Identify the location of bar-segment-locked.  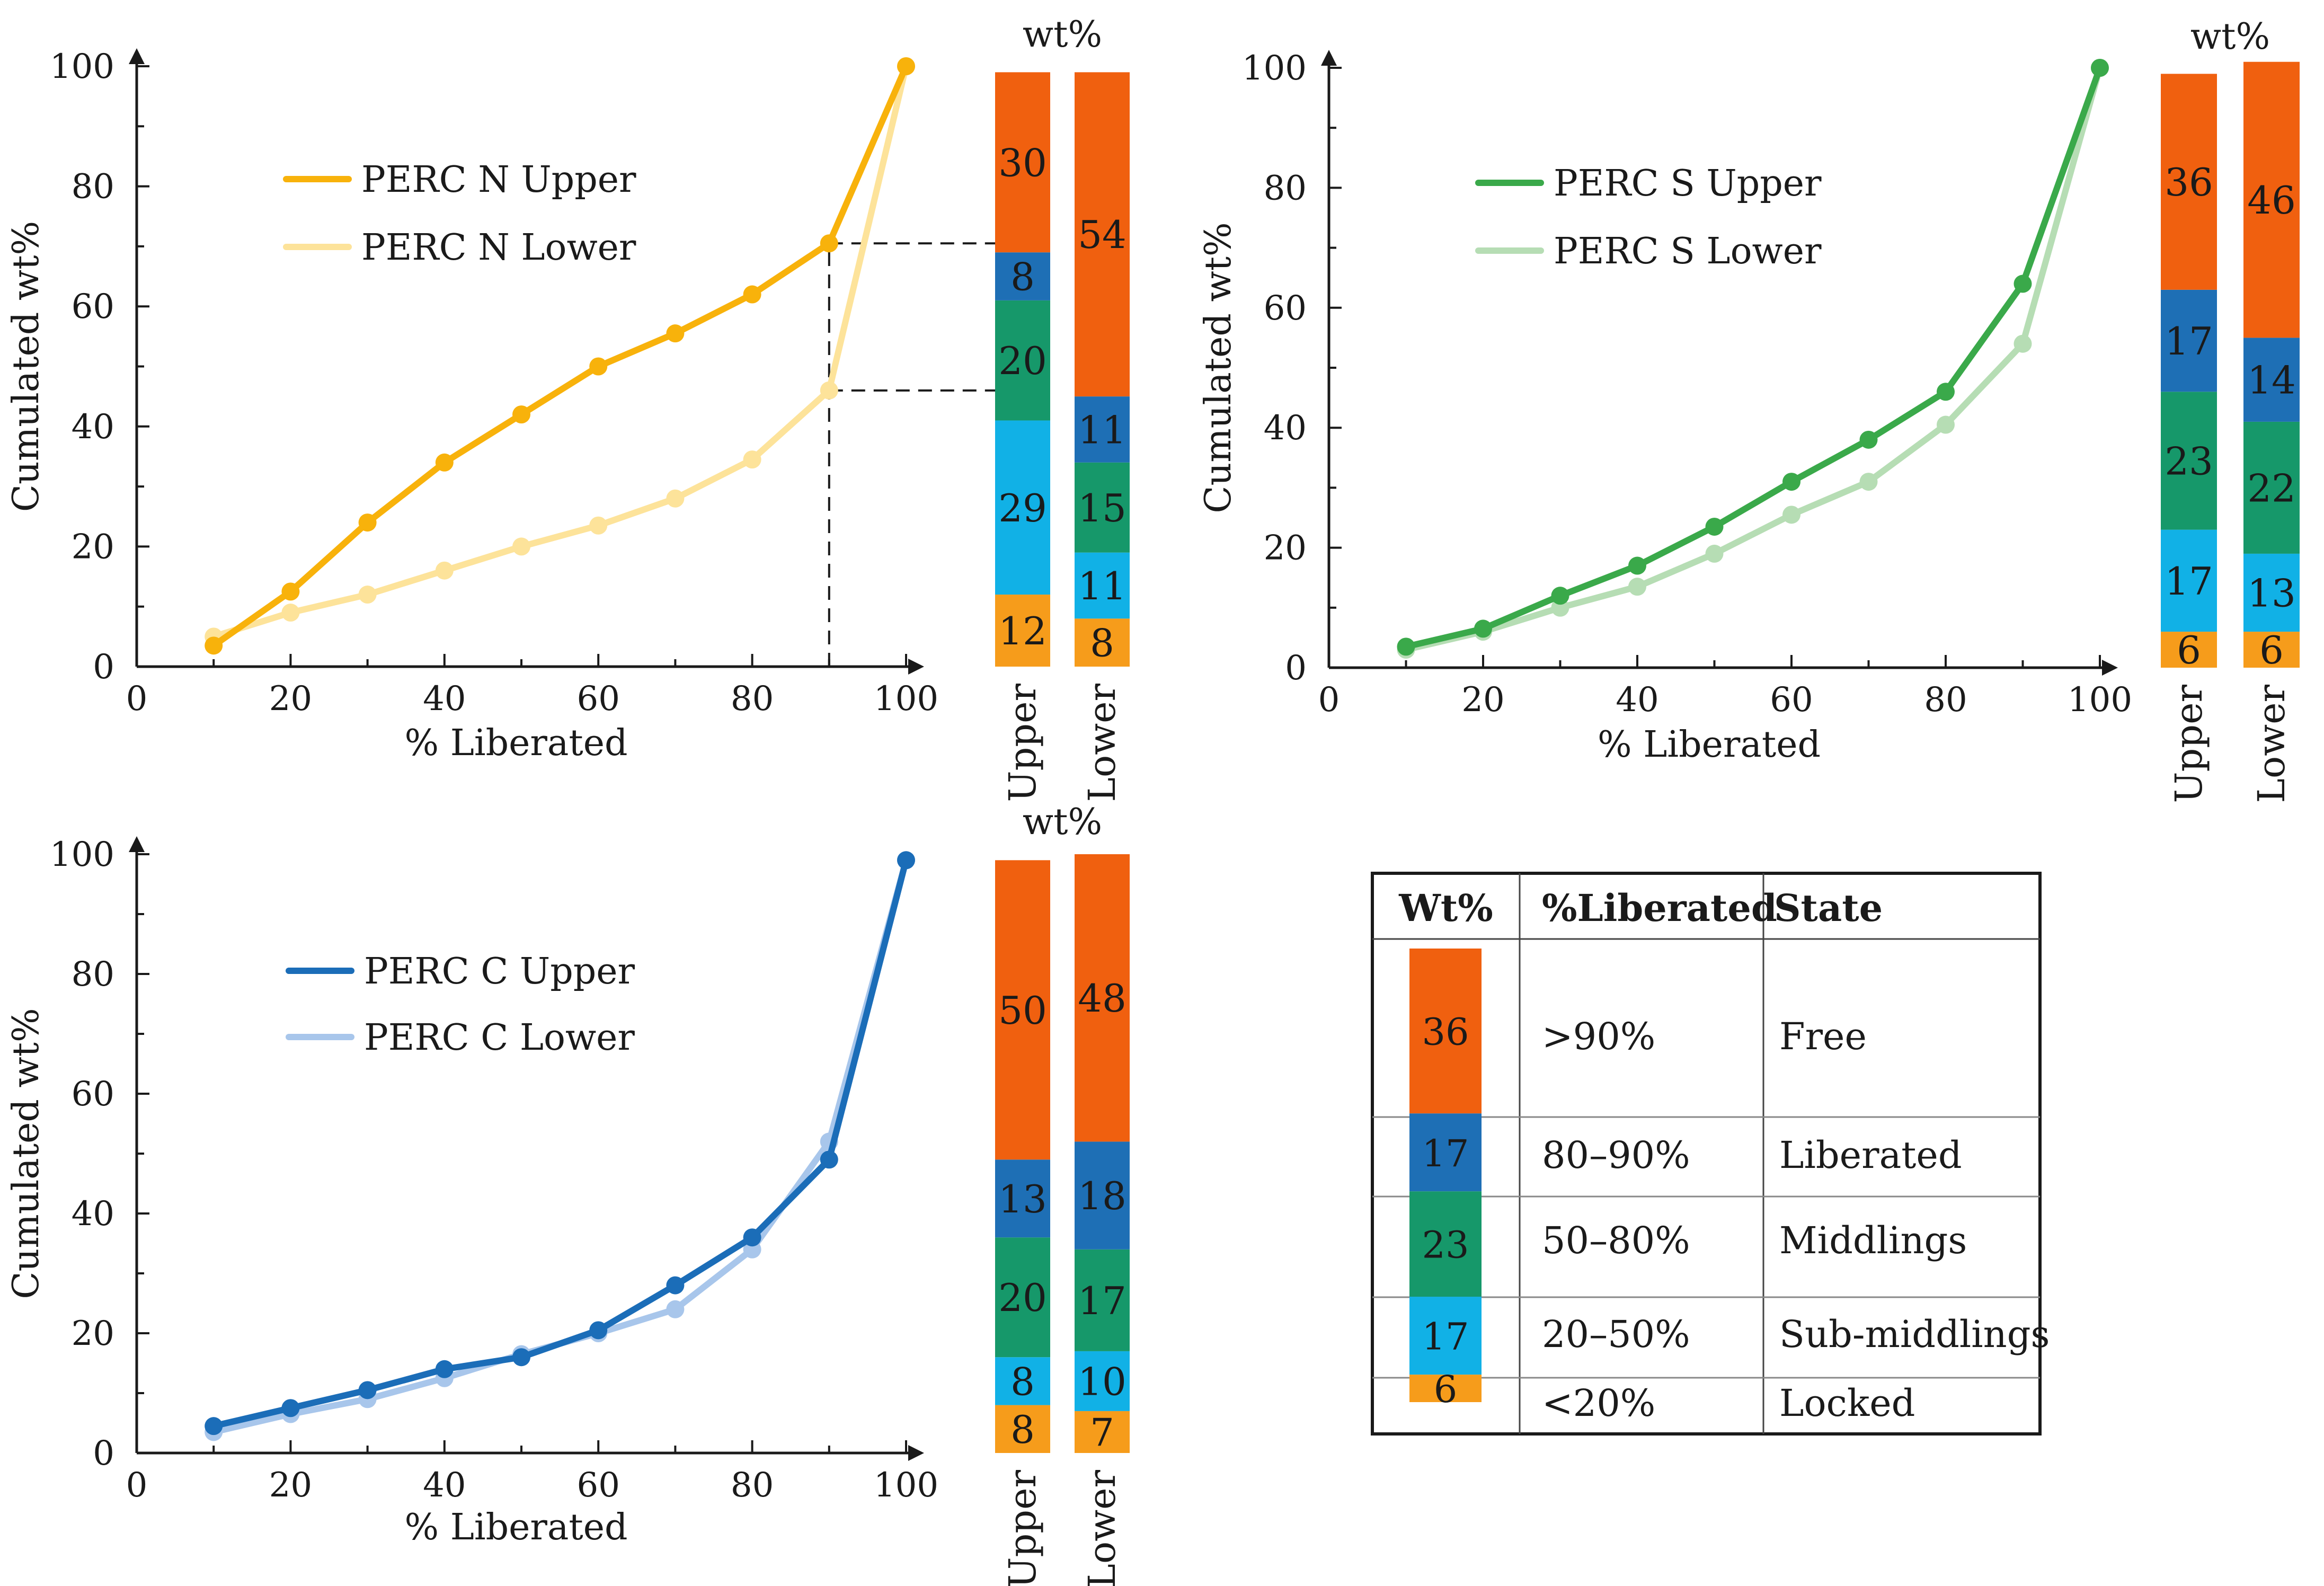
(1022, 1429).